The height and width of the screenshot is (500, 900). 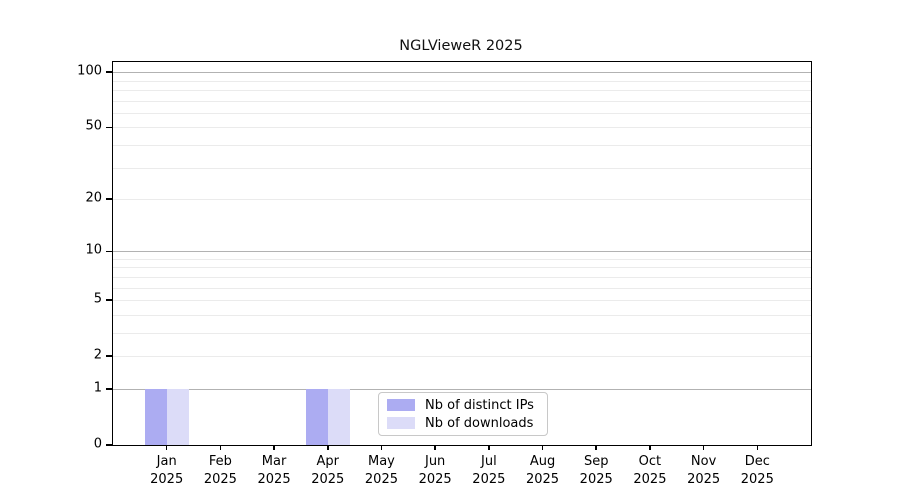 I want to click on x-tick-label-mar: Mar 2025, so click(x=274, y=470).